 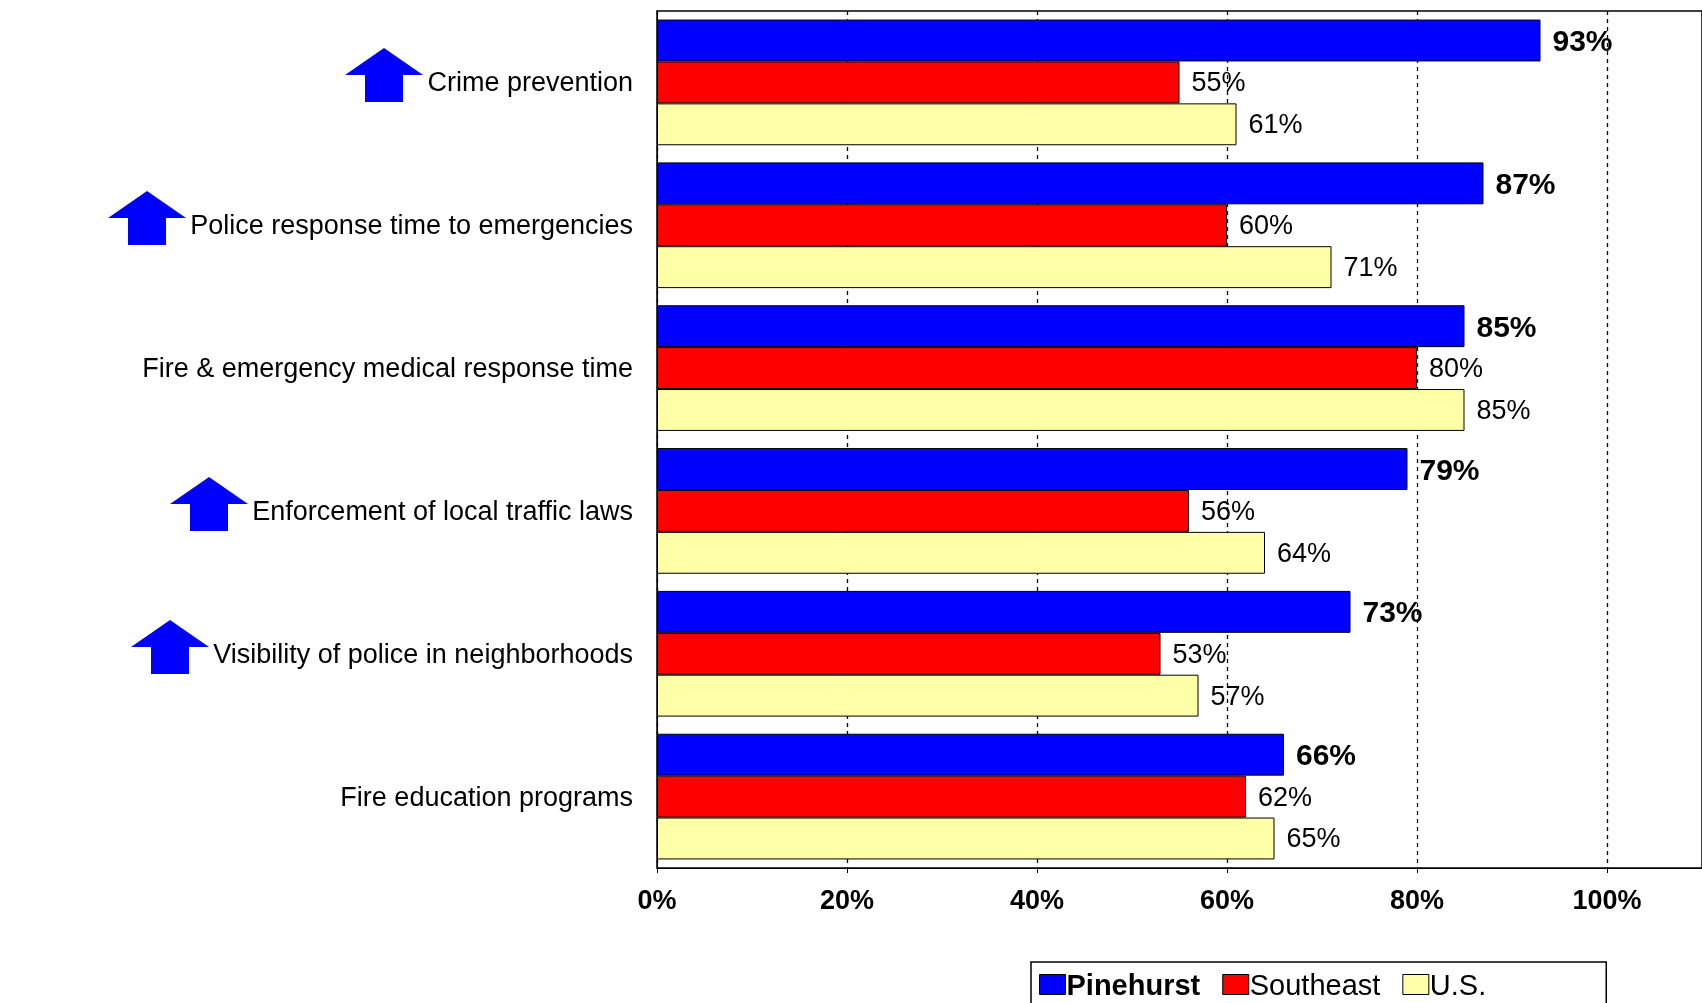 What do you see at coordinates (1227, 899) in the screenshot?
I see `x-tick-label: 60%` at bounding box center [1227, 899].